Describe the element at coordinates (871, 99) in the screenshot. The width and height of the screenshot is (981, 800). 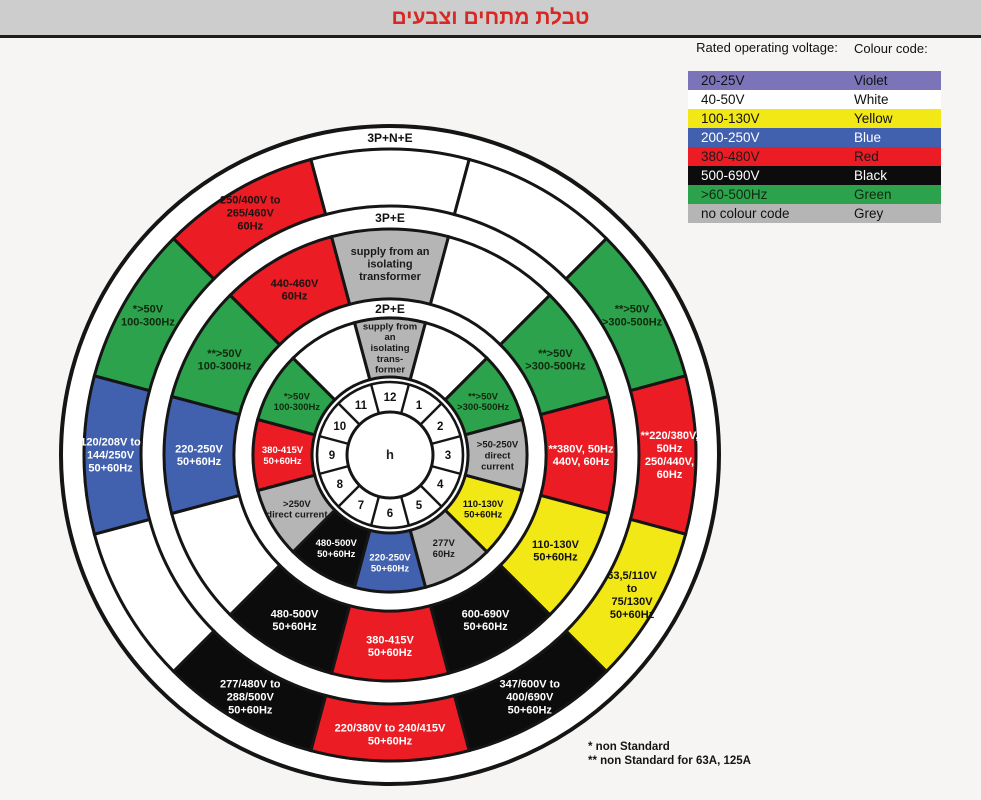
I see `legend-colour-name: White` at that location.